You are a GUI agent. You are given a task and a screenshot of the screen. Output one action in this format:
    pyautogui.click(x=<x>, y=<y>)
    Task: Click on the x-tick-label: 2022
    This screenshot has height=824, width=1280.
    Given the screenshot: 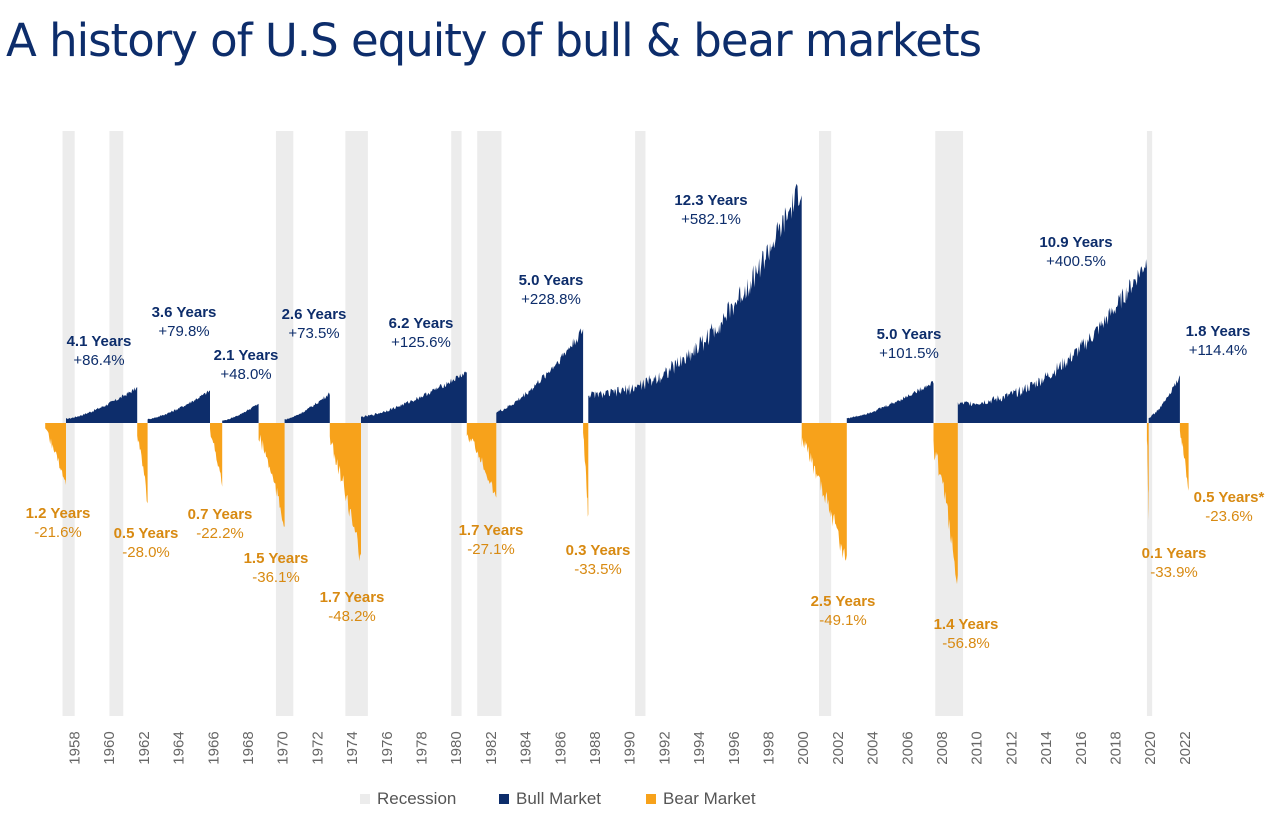 What is the action you would take?
    pyautogui.click(x=1185, y=747)
    